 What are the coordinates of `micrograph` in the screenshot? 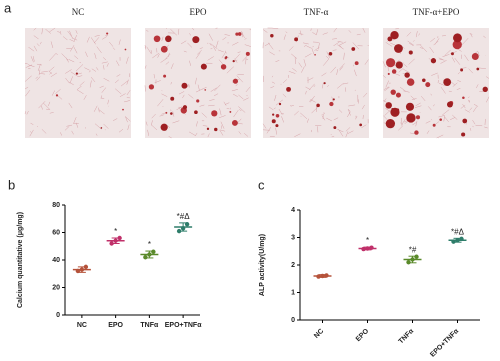 It's located at (78, 83).